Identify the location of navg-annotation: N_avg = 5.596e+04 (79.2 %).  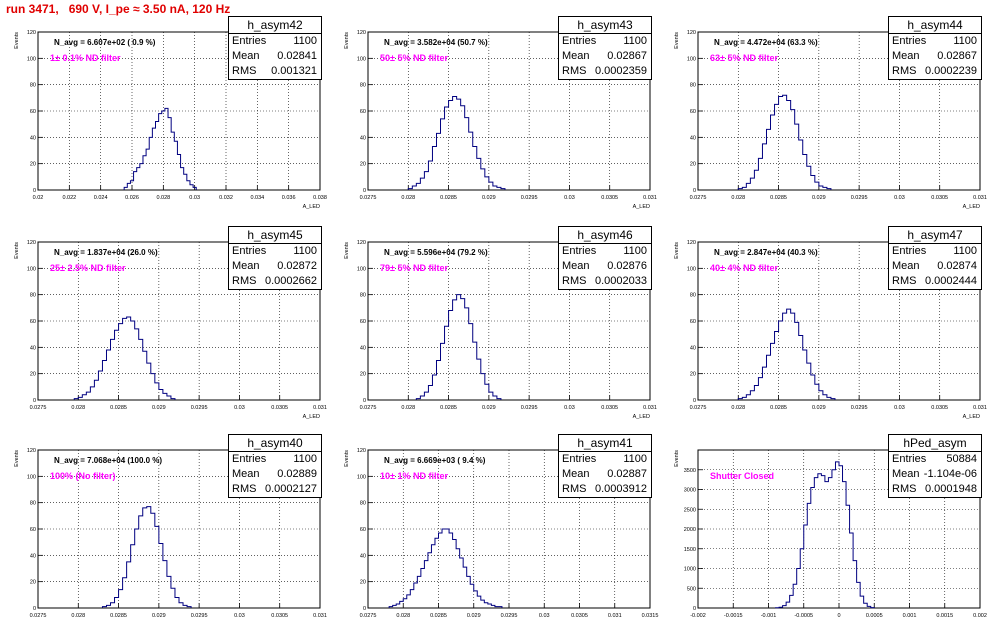
(436, 252).